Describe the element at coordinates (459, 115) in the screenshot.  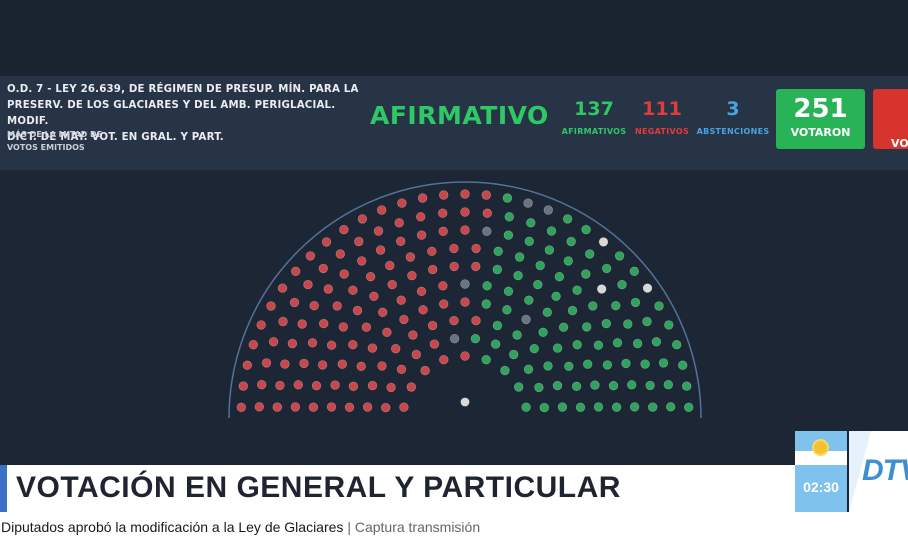
I see `vote-result: AFIRMATIVO` at that location.